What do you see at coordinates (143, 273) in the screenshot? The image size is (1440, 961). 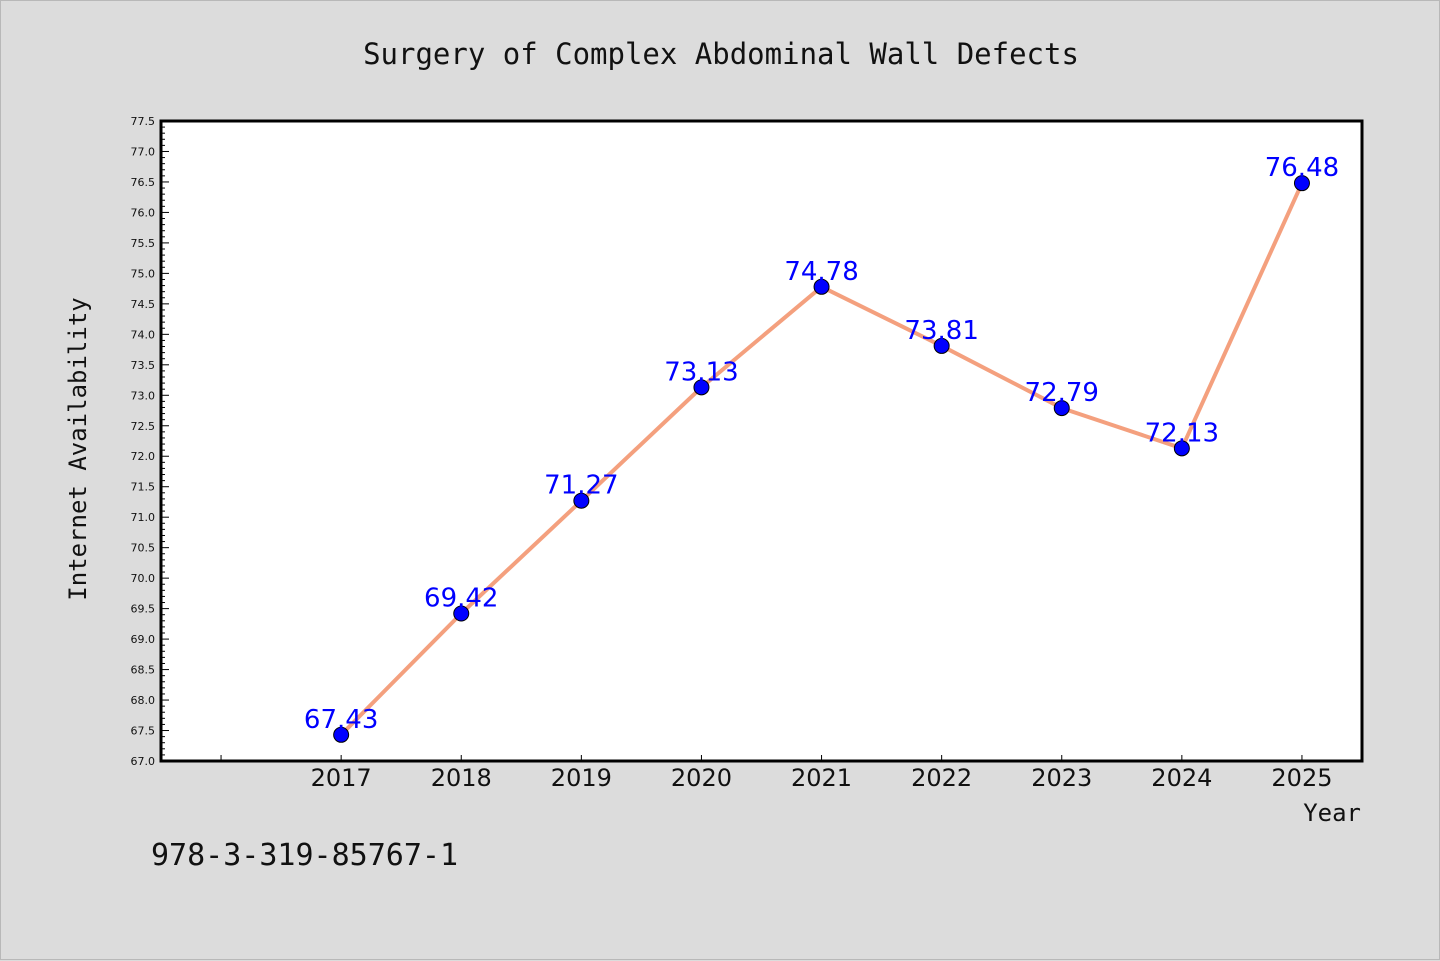 I see `y-tick-label: 75.0` at bounding box center [143, 273].